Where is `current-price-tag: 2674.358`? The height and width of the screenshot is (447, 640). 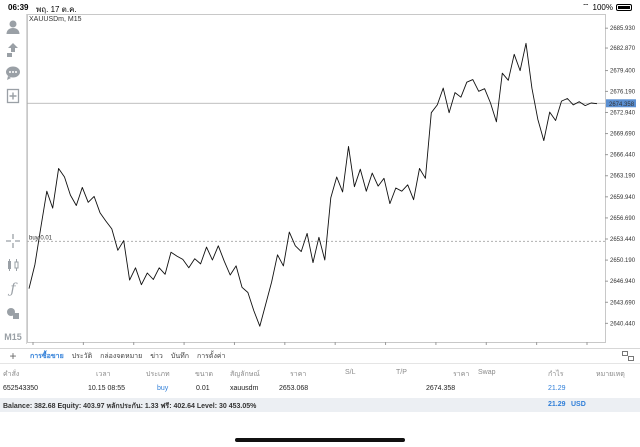
current-price-tag: 2674.358 is located at coordinates (622, 105).